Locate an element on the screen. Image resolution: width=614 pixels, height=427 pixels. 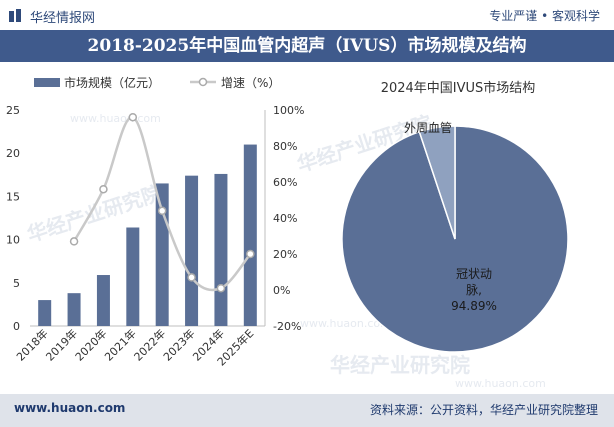
footer is located at coordinates (307, 410).